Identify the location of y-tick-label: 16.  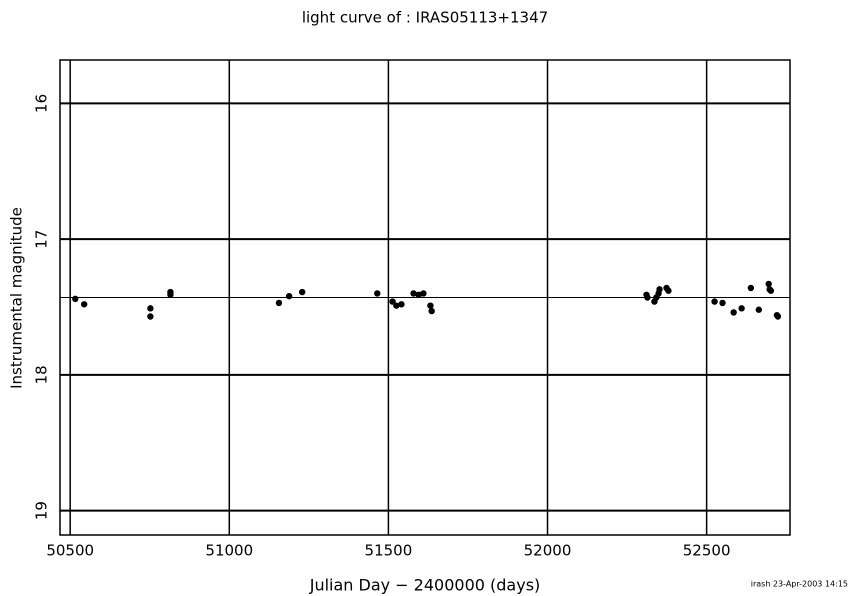
(42, 103).